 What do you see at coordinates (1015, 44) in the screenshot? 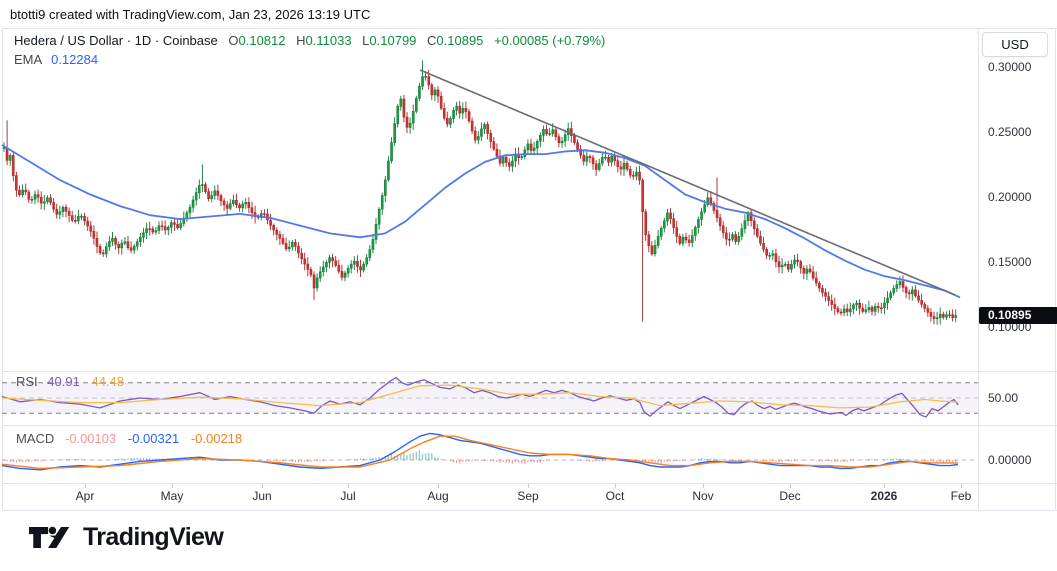
I see `currency-toggle-button: USD` at bounding box center [1015, 44].